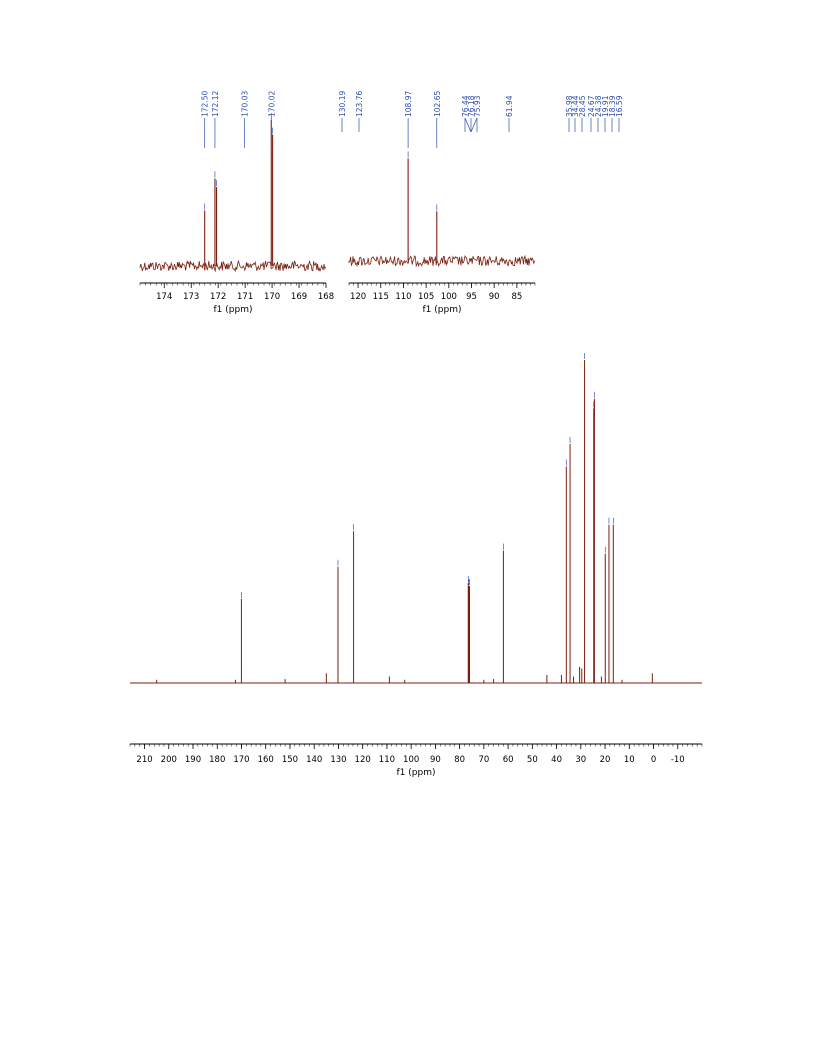 The width and height of the screenshot is (816, 1056). Describe the element at coordinates (494, 297) in the screenshot. I see `inset-mid-tick-label-6: 90` at that location.